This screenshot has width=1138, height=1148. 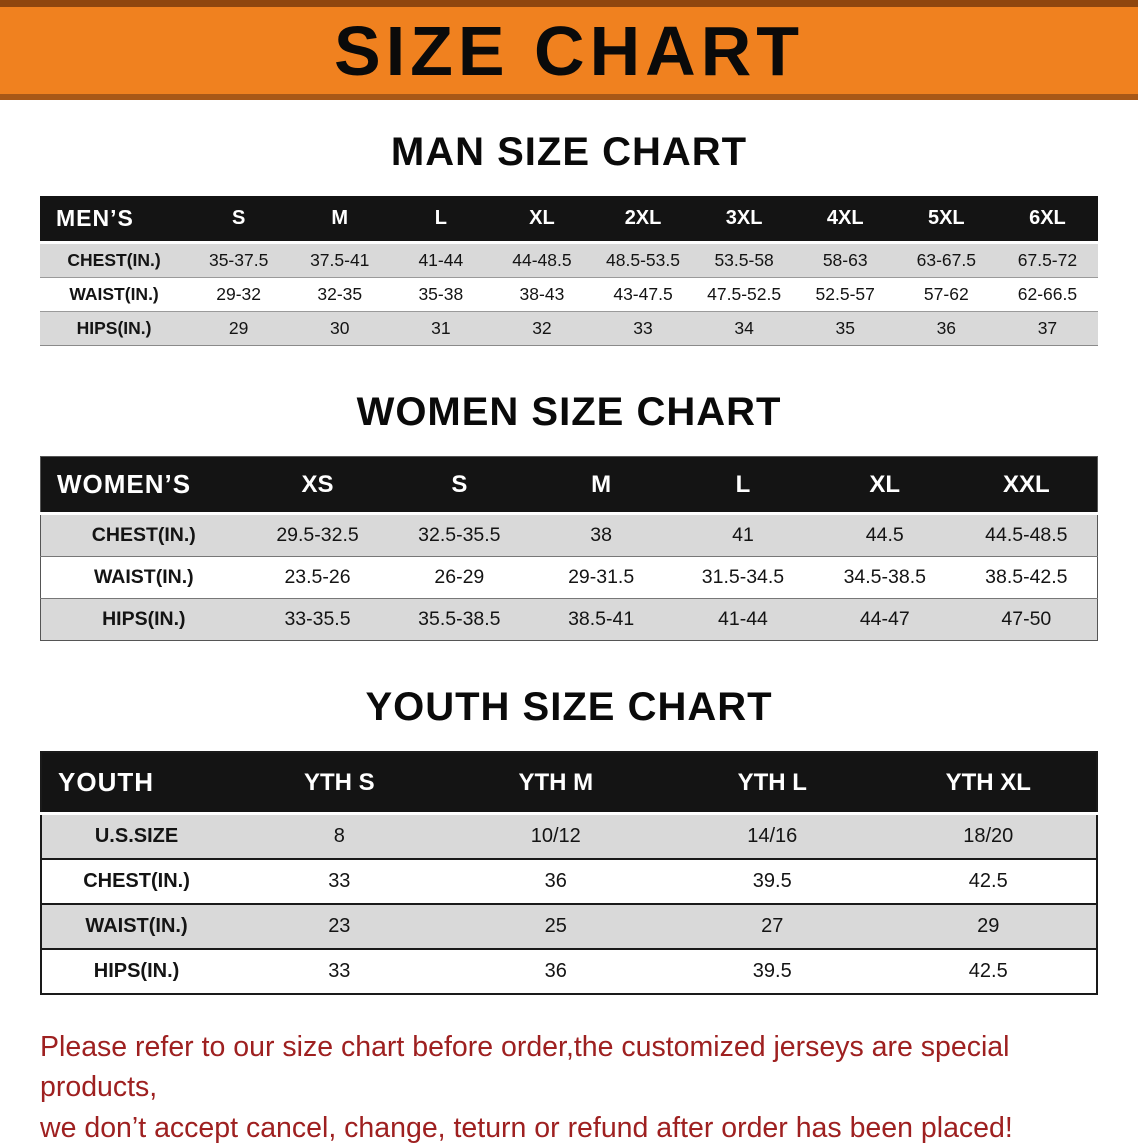 What do you see at coordinates (239, 294) in the screenshot?
I see `size-value-cell: 29-32` at bounding box center [239, 294].